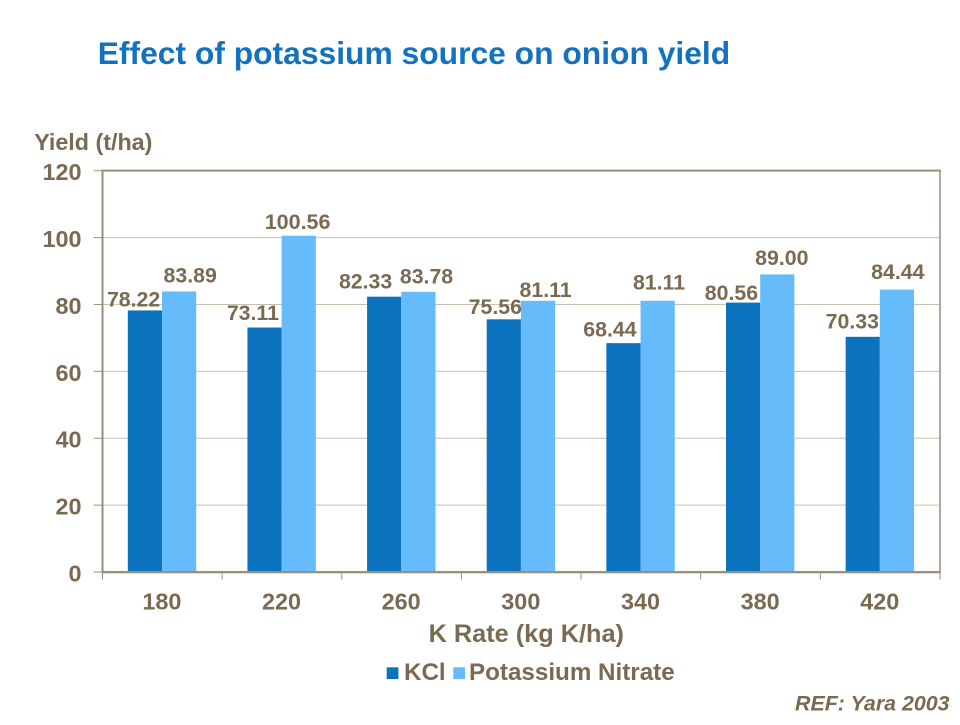 The image size is (960, 725). Describe the element at coordinates (731, 293) in the screenshot. I see `svg-text: 80.56` at that location.